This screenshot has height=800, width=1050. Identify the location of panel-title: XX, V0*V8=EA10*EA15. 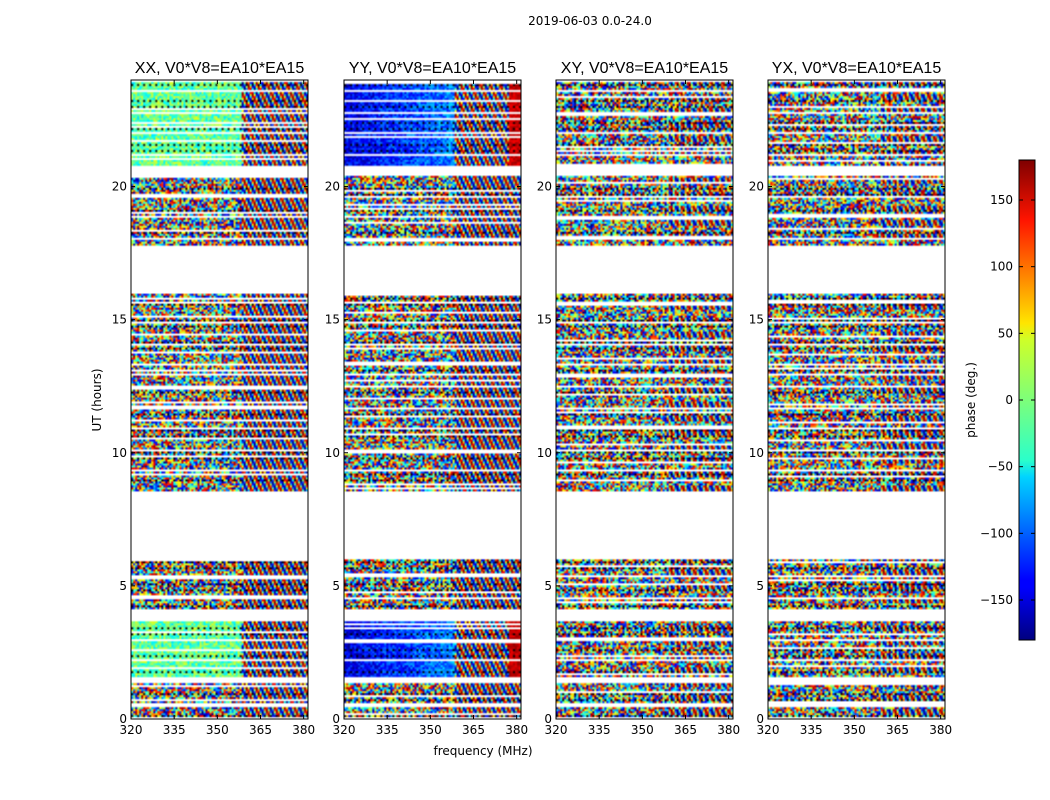
(220, 68).